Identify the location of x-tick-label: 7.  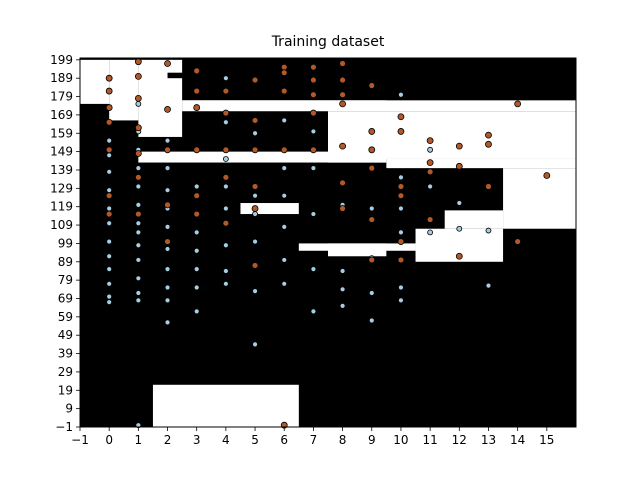
(314, 440).